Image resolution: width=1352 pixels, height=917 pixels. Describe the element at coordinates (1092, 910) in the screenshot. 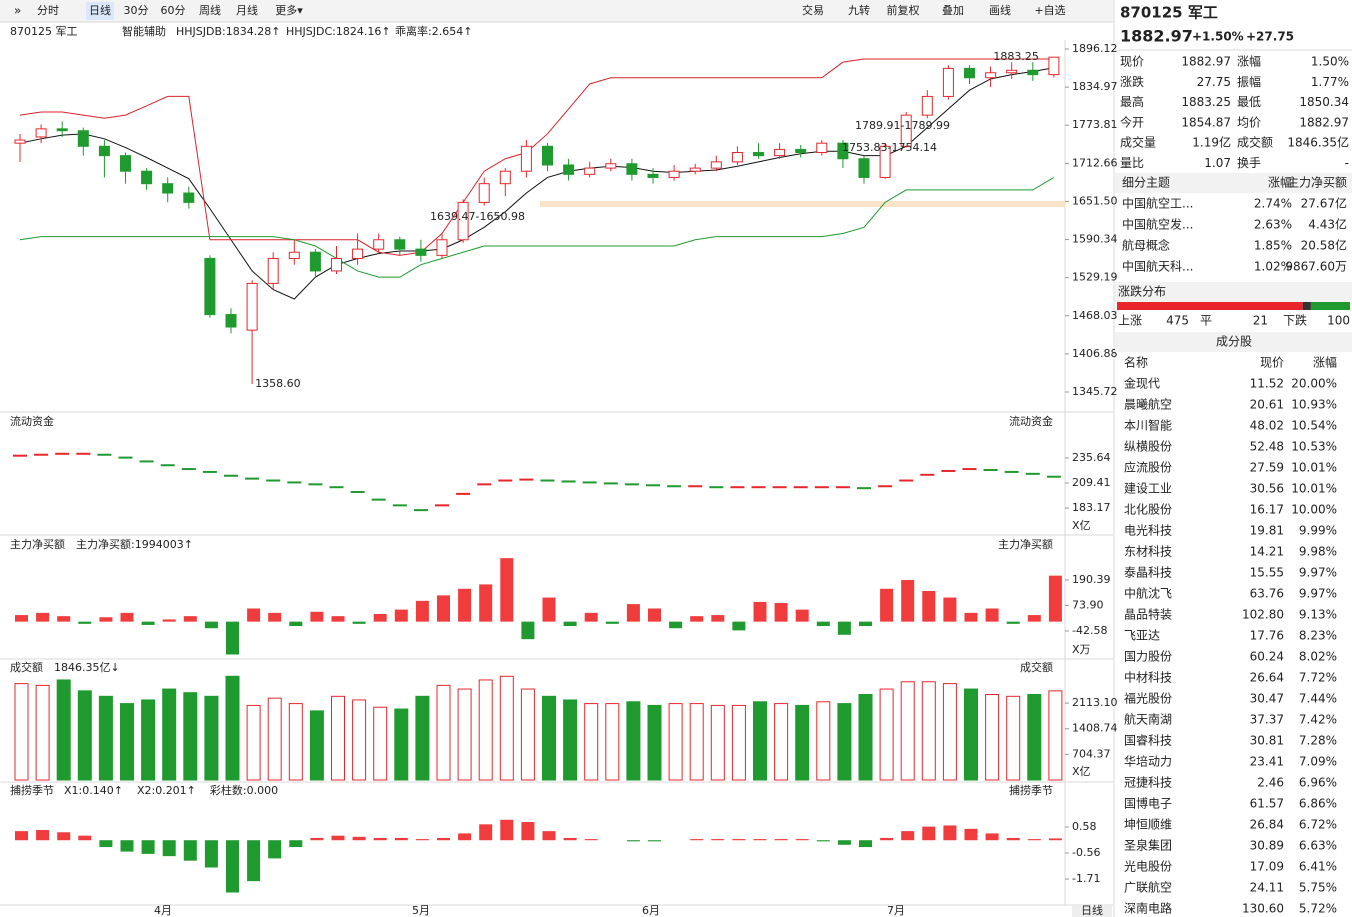

I see `period-label: 日线` at that location.